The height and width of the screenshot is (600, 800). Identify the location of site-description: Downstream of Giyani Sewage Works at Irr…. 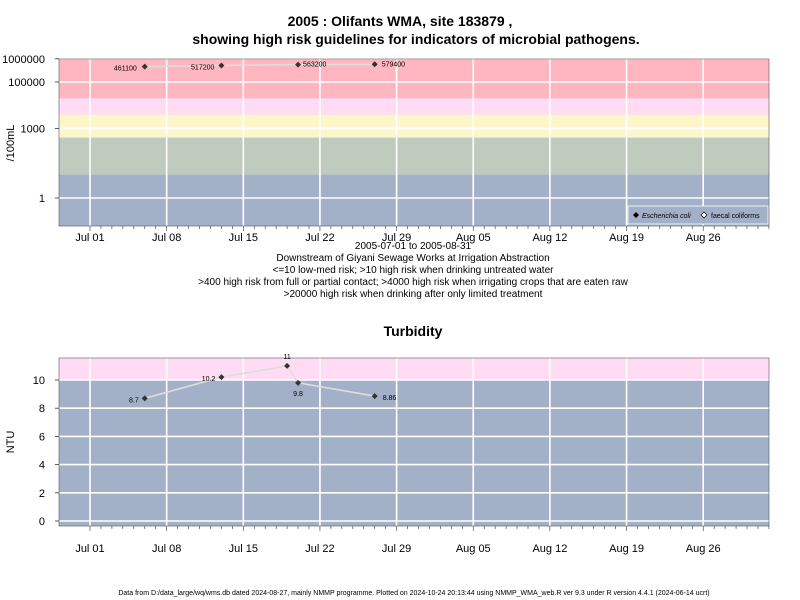
(412, 258).